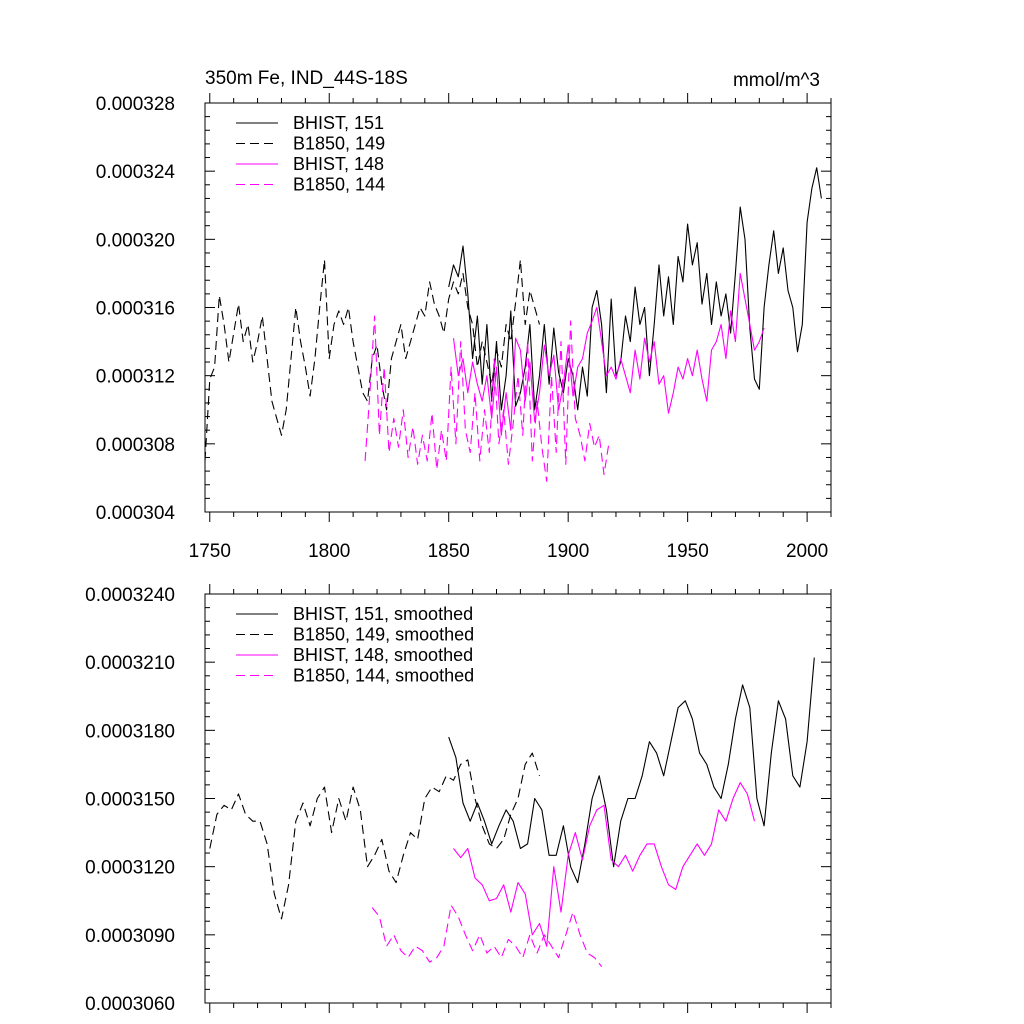  What do you see at coordinates (136, 172) in the screenshot?
I see `y-tick-label: 0.000324` at bounding box center [136, 172].